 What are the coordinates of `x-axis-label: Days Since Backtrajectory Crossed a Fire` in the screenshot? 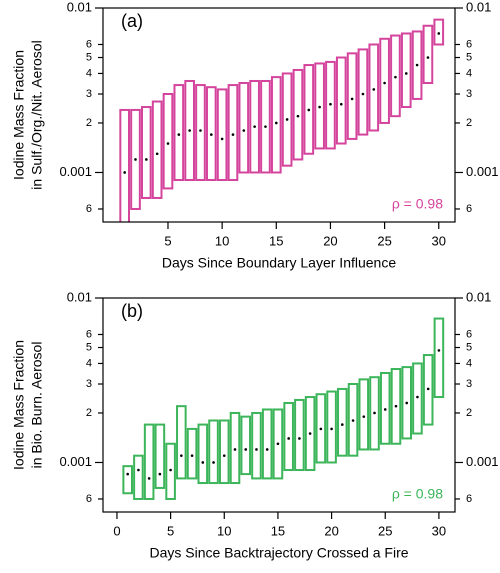 It's located at (278, 553).